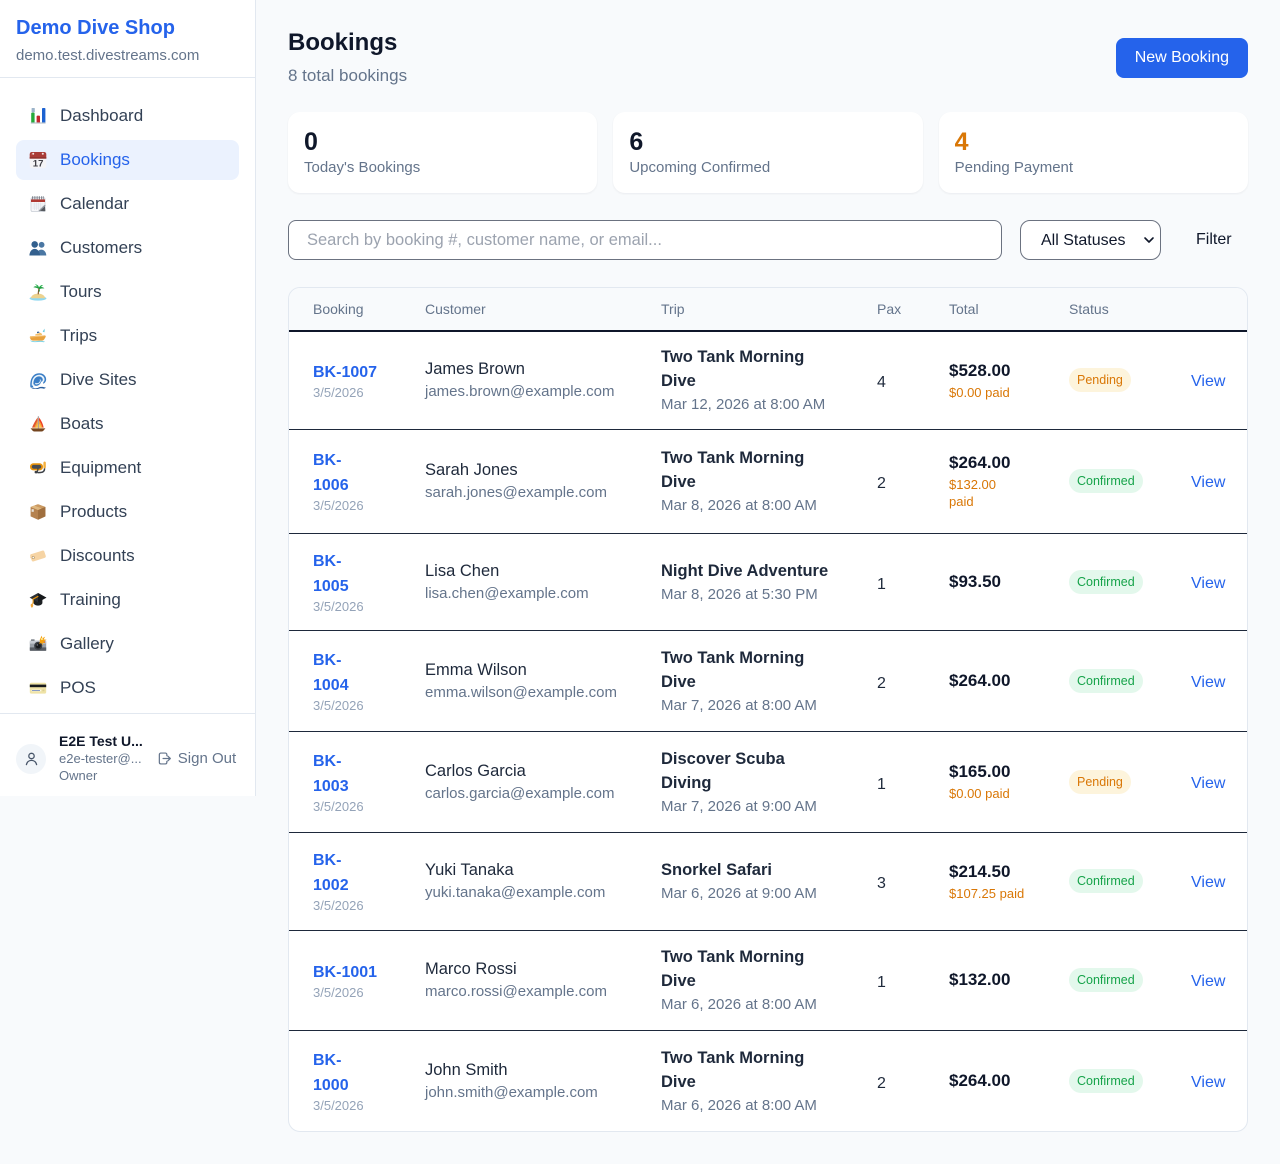 The height and width of the screenshot is (1164, 1280). What do you see at coordinates (38, 163) in the screenshot?
I see `svg-text: 17` at bounding box center [38, 163].